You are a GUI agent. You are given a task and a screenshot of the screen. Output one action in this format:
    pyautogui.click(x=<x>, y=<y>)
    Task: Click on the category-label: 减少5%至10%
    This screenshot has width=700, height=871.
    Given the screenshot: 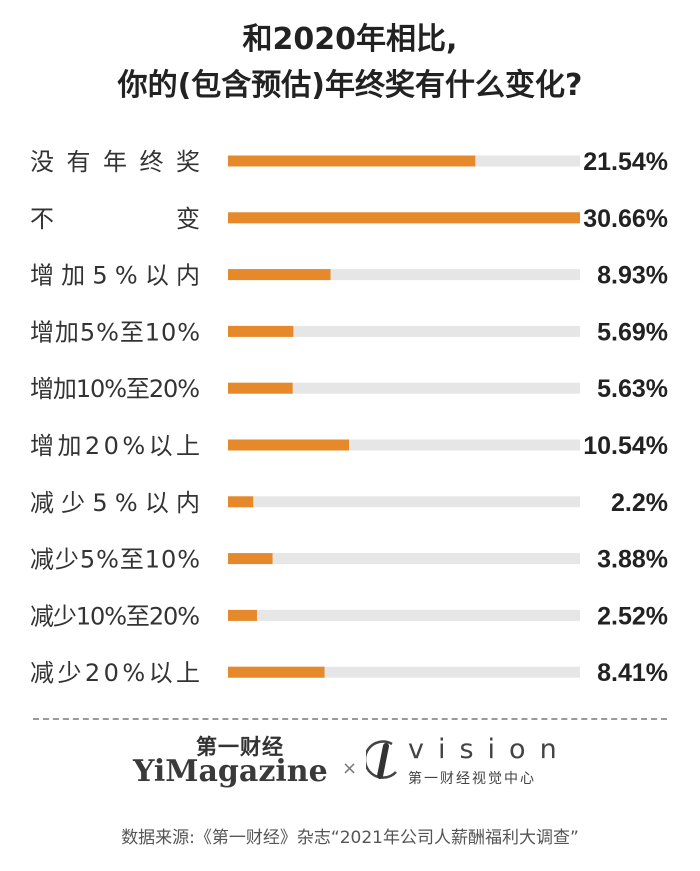 What is the action you would take?
    pyautogui.click(x=115, y=560)
    